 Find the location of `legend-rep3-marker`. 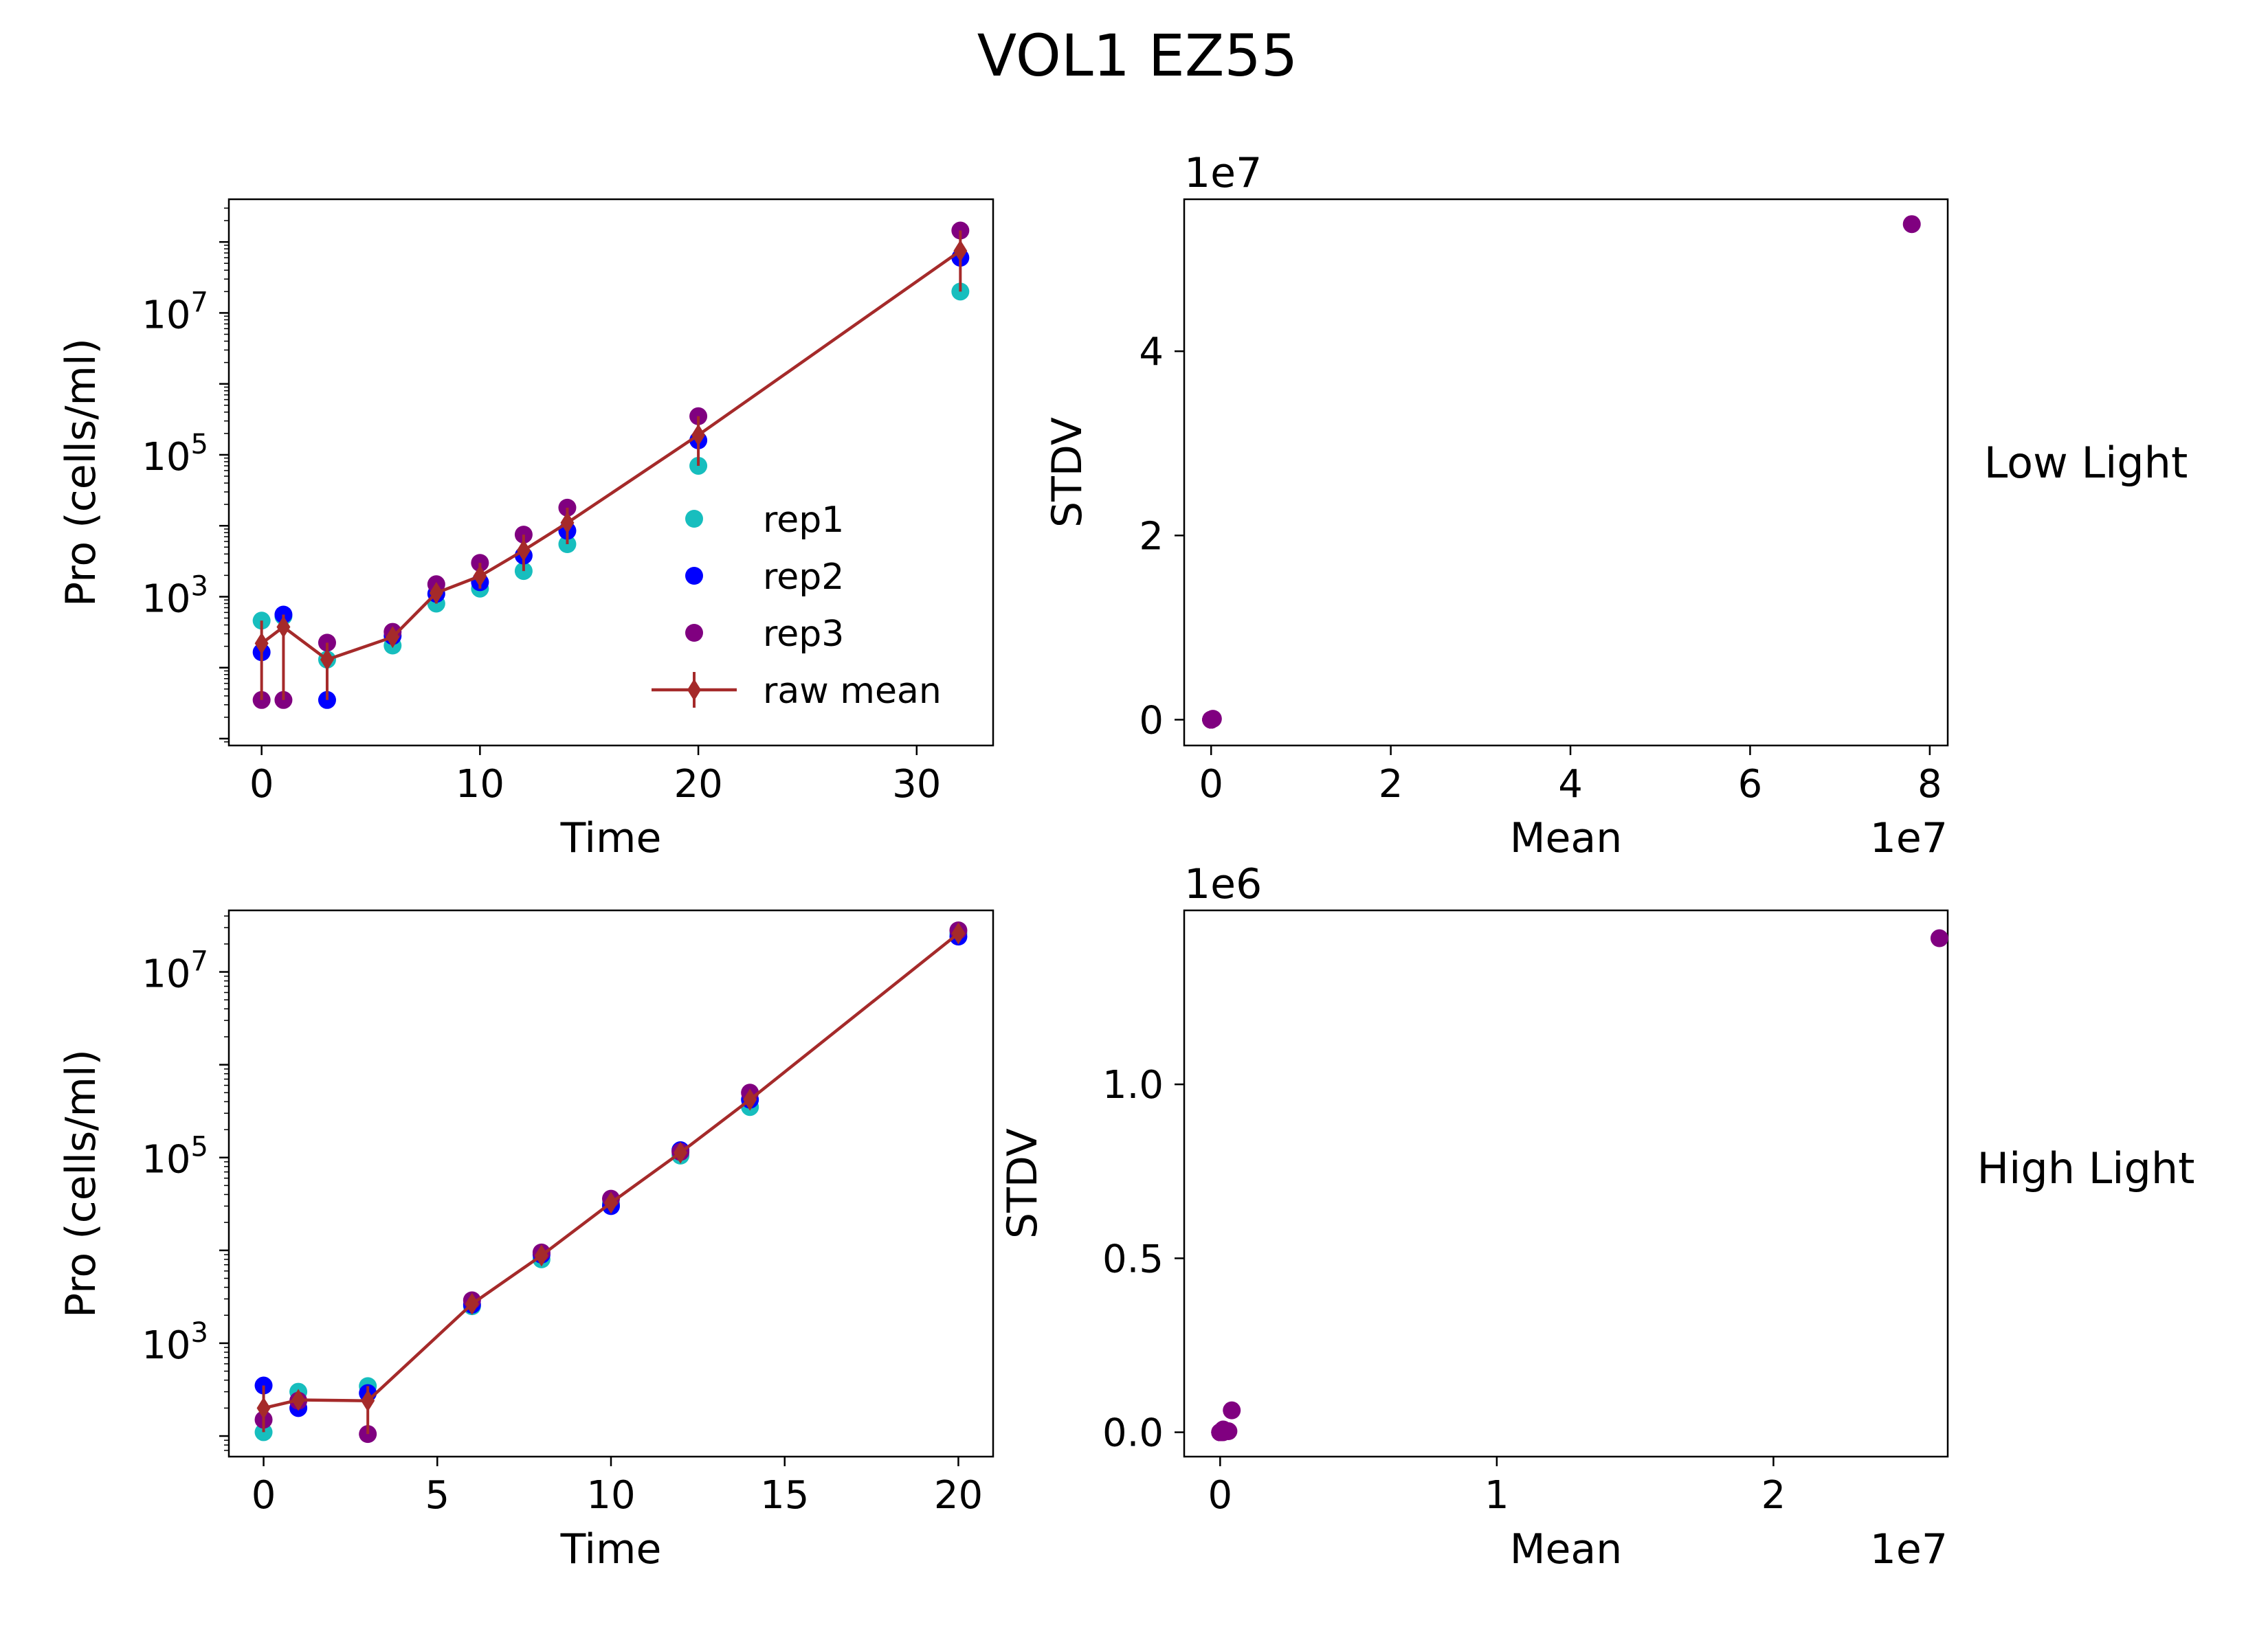

legend-rep3-marker is located at coordinates (694, 633).